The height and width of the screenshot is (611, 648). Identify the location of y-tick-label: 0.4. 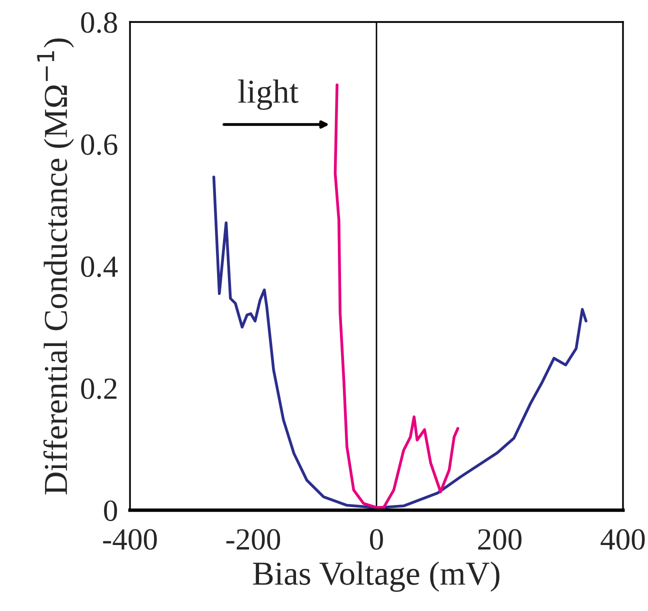
(99, 267).